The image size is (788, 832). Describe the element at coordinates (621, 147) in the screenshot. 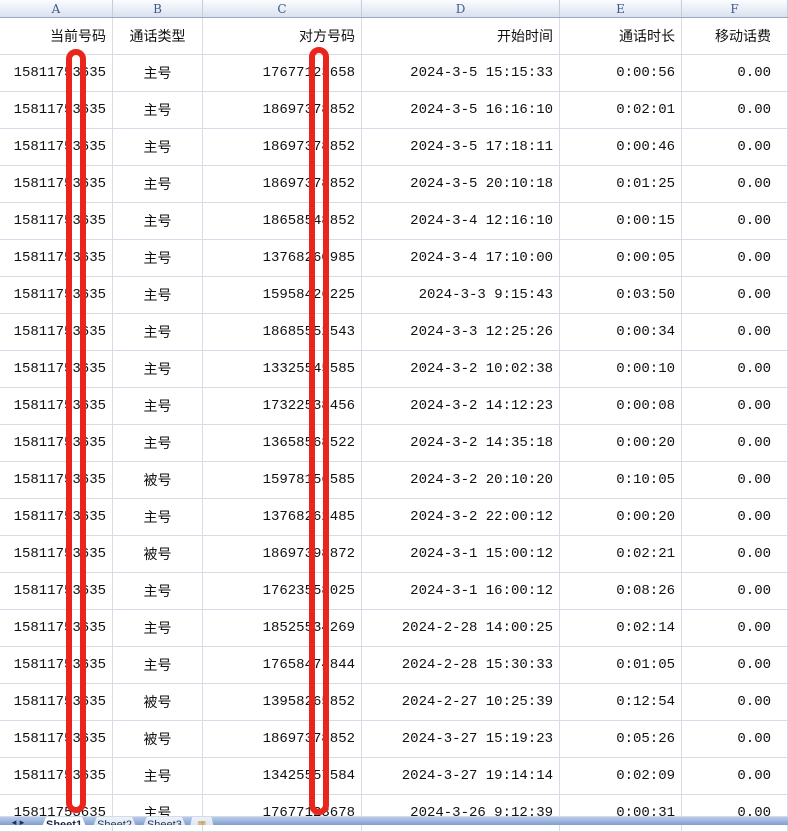

I see `cell: 0:00:46` at that location.